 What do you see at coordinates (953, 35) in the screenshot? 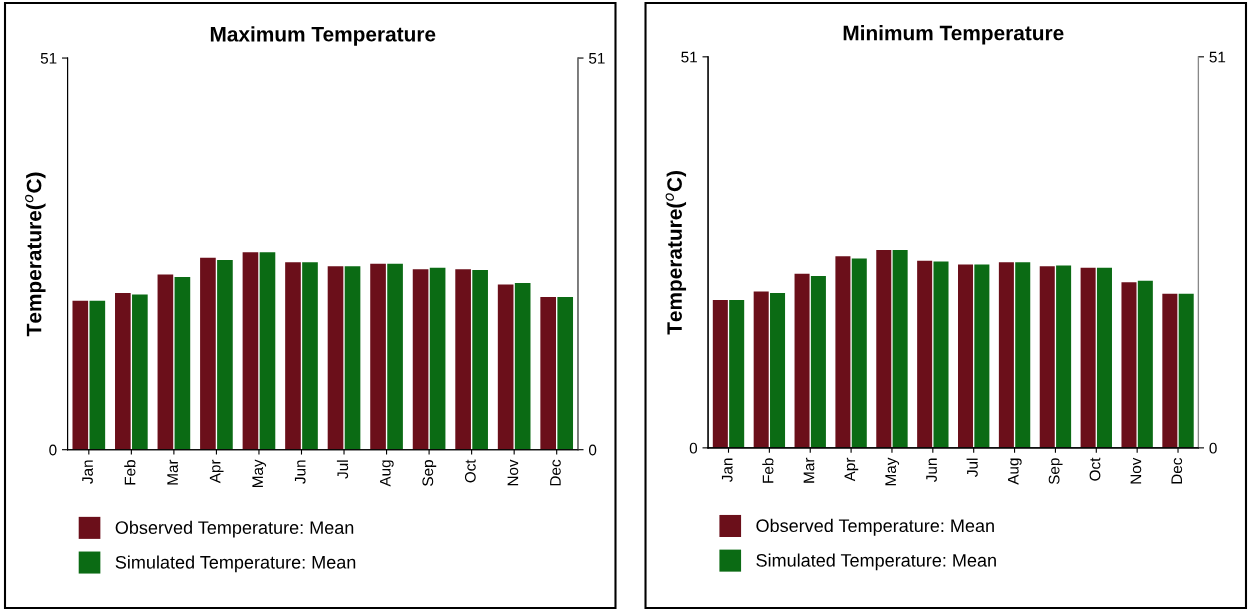
I see `chart-title: Minimum Temperature` at bounding box center [953, 35].